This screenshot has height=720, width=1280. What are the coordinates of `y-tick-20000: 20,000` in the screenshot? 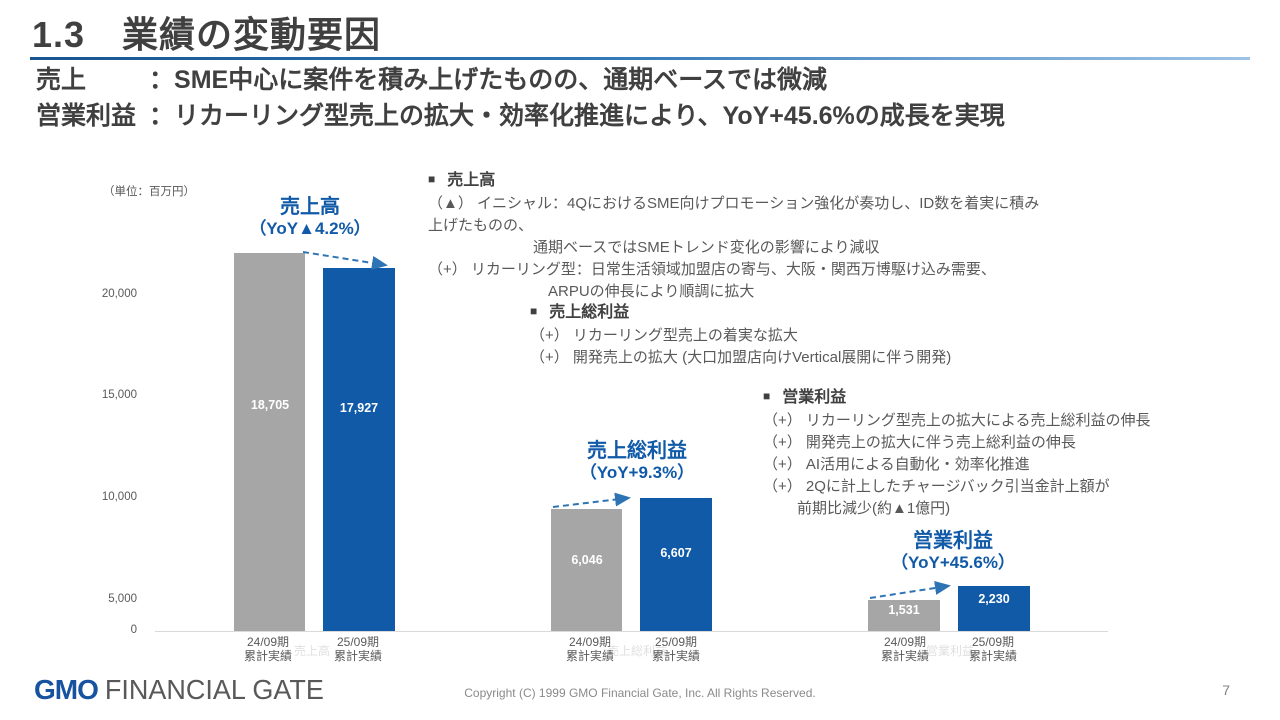 It's located at (119, 294).